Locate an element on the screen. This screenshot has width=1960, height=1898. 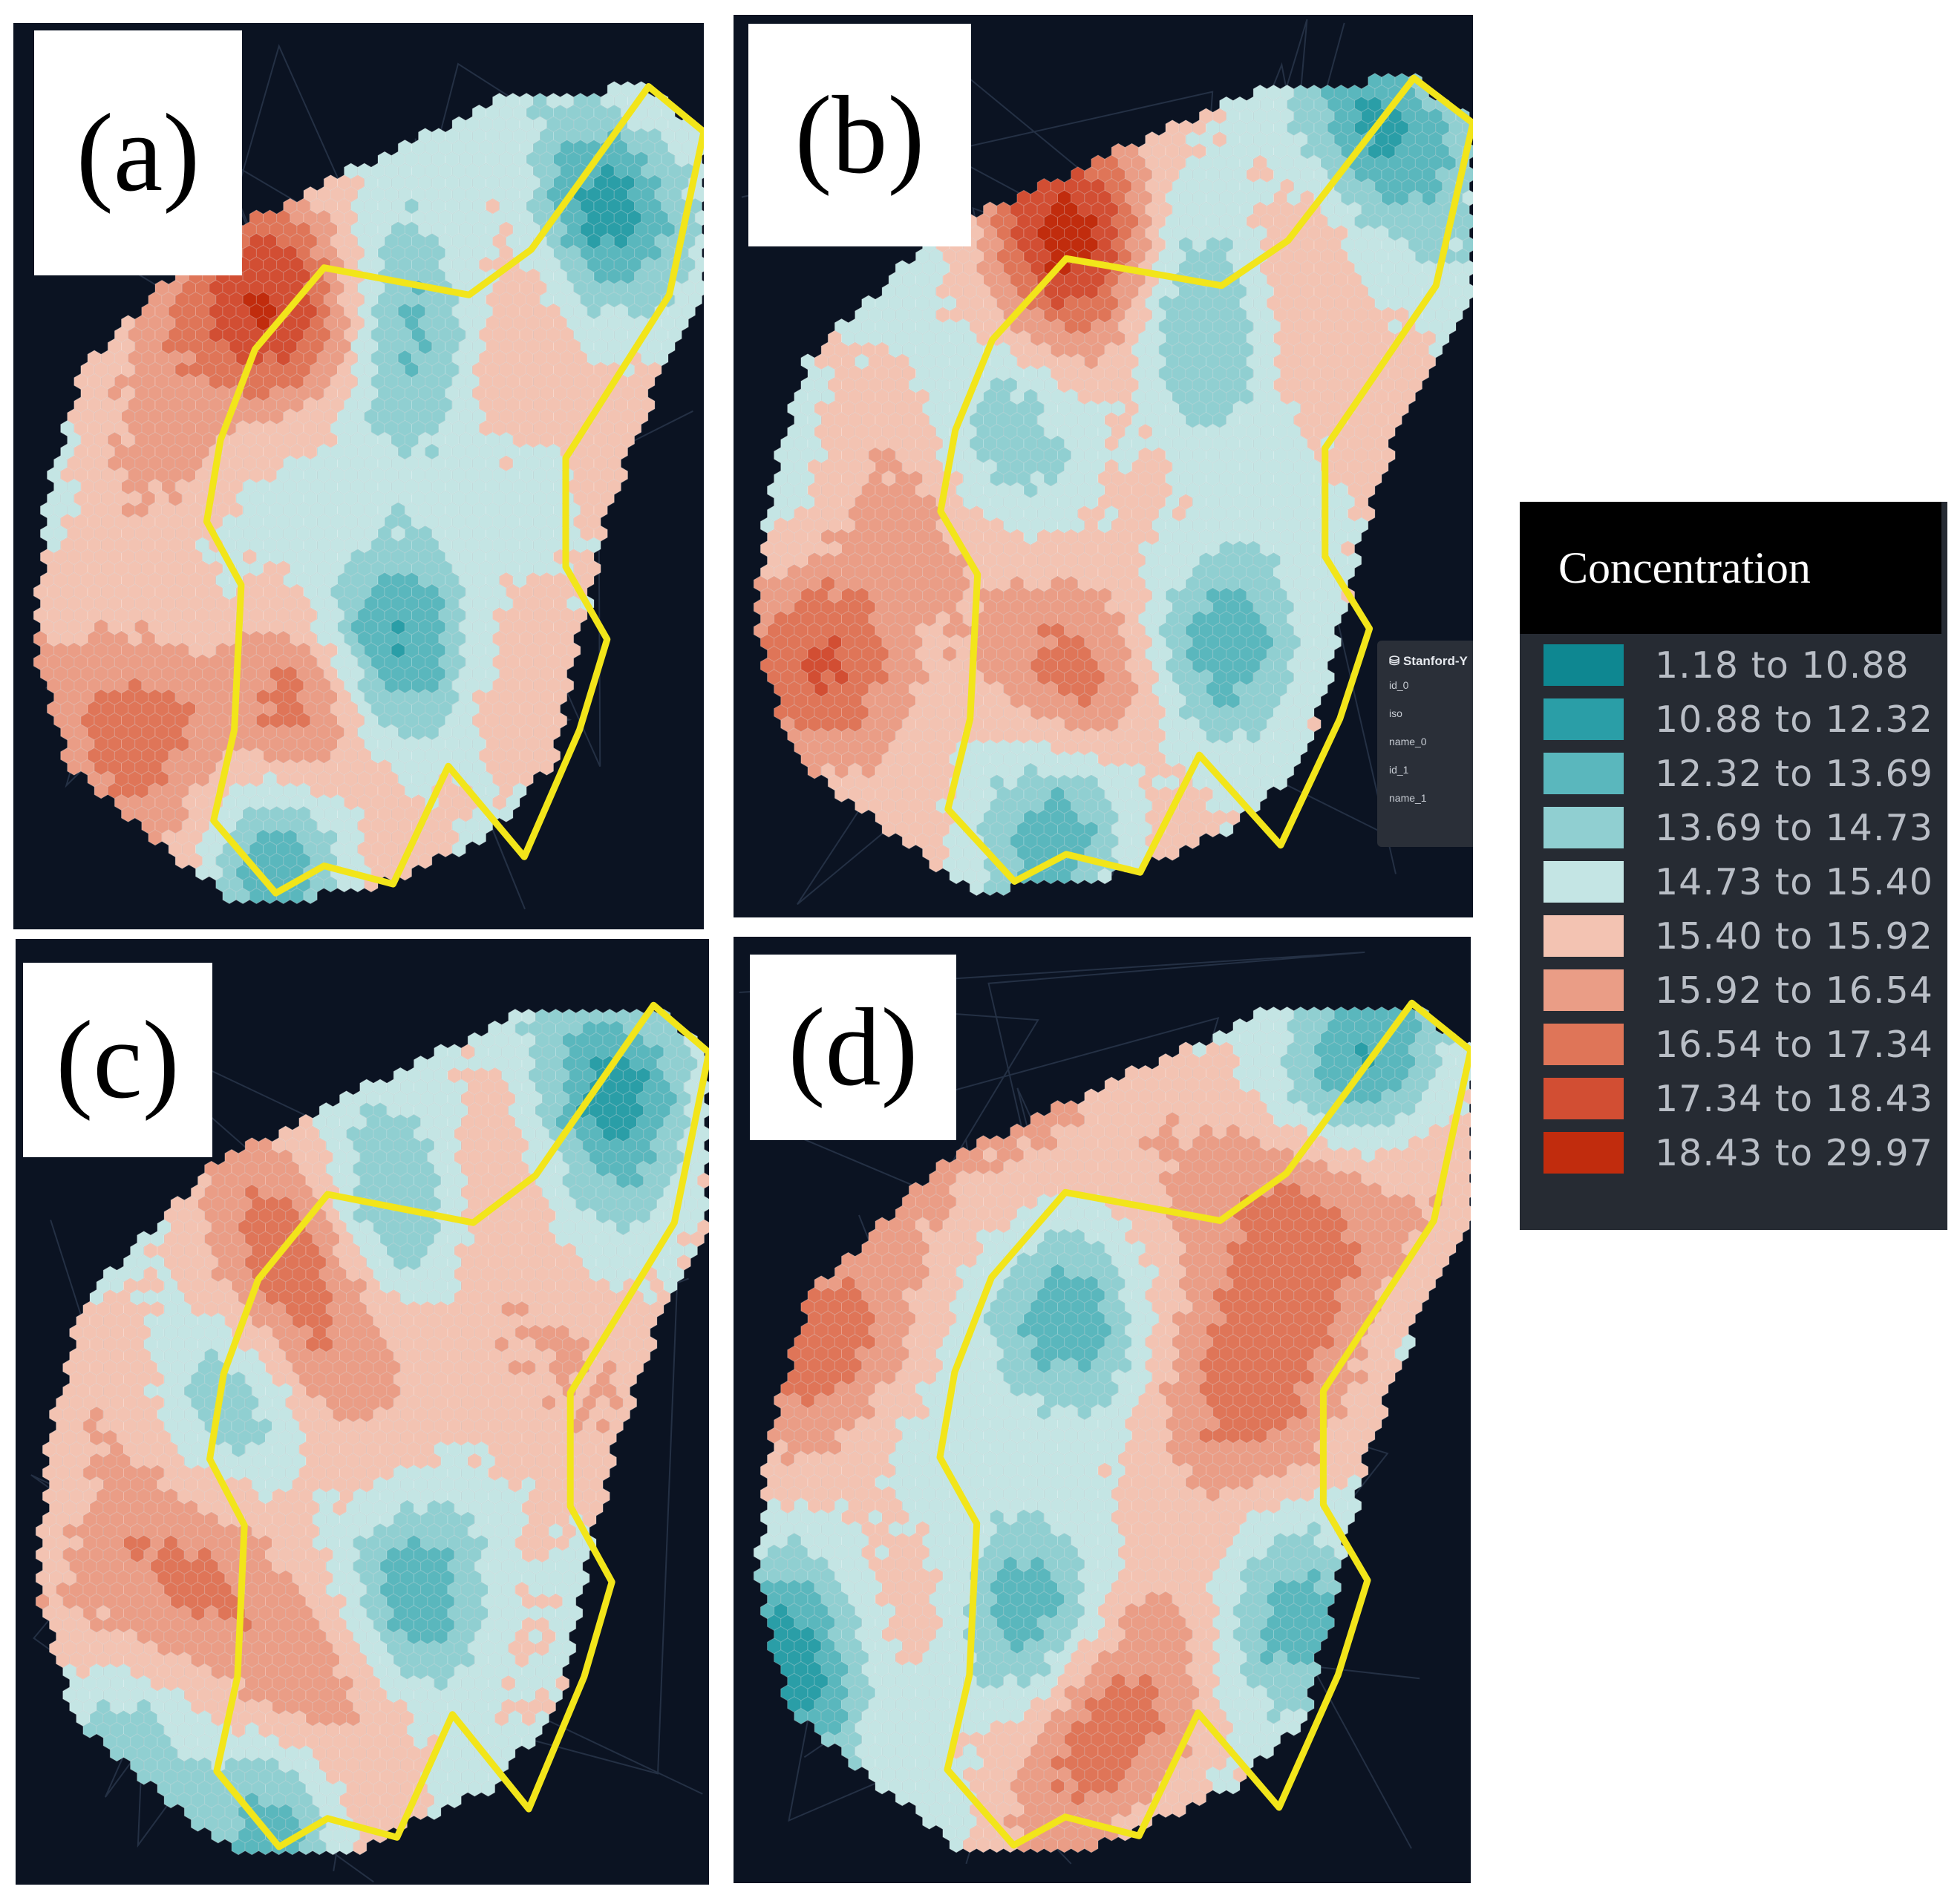
feature-info-popup: ⛁ Stanford-Y id_0 iso name_0 id_1 name_1 is located at coordinates (1425, 744).